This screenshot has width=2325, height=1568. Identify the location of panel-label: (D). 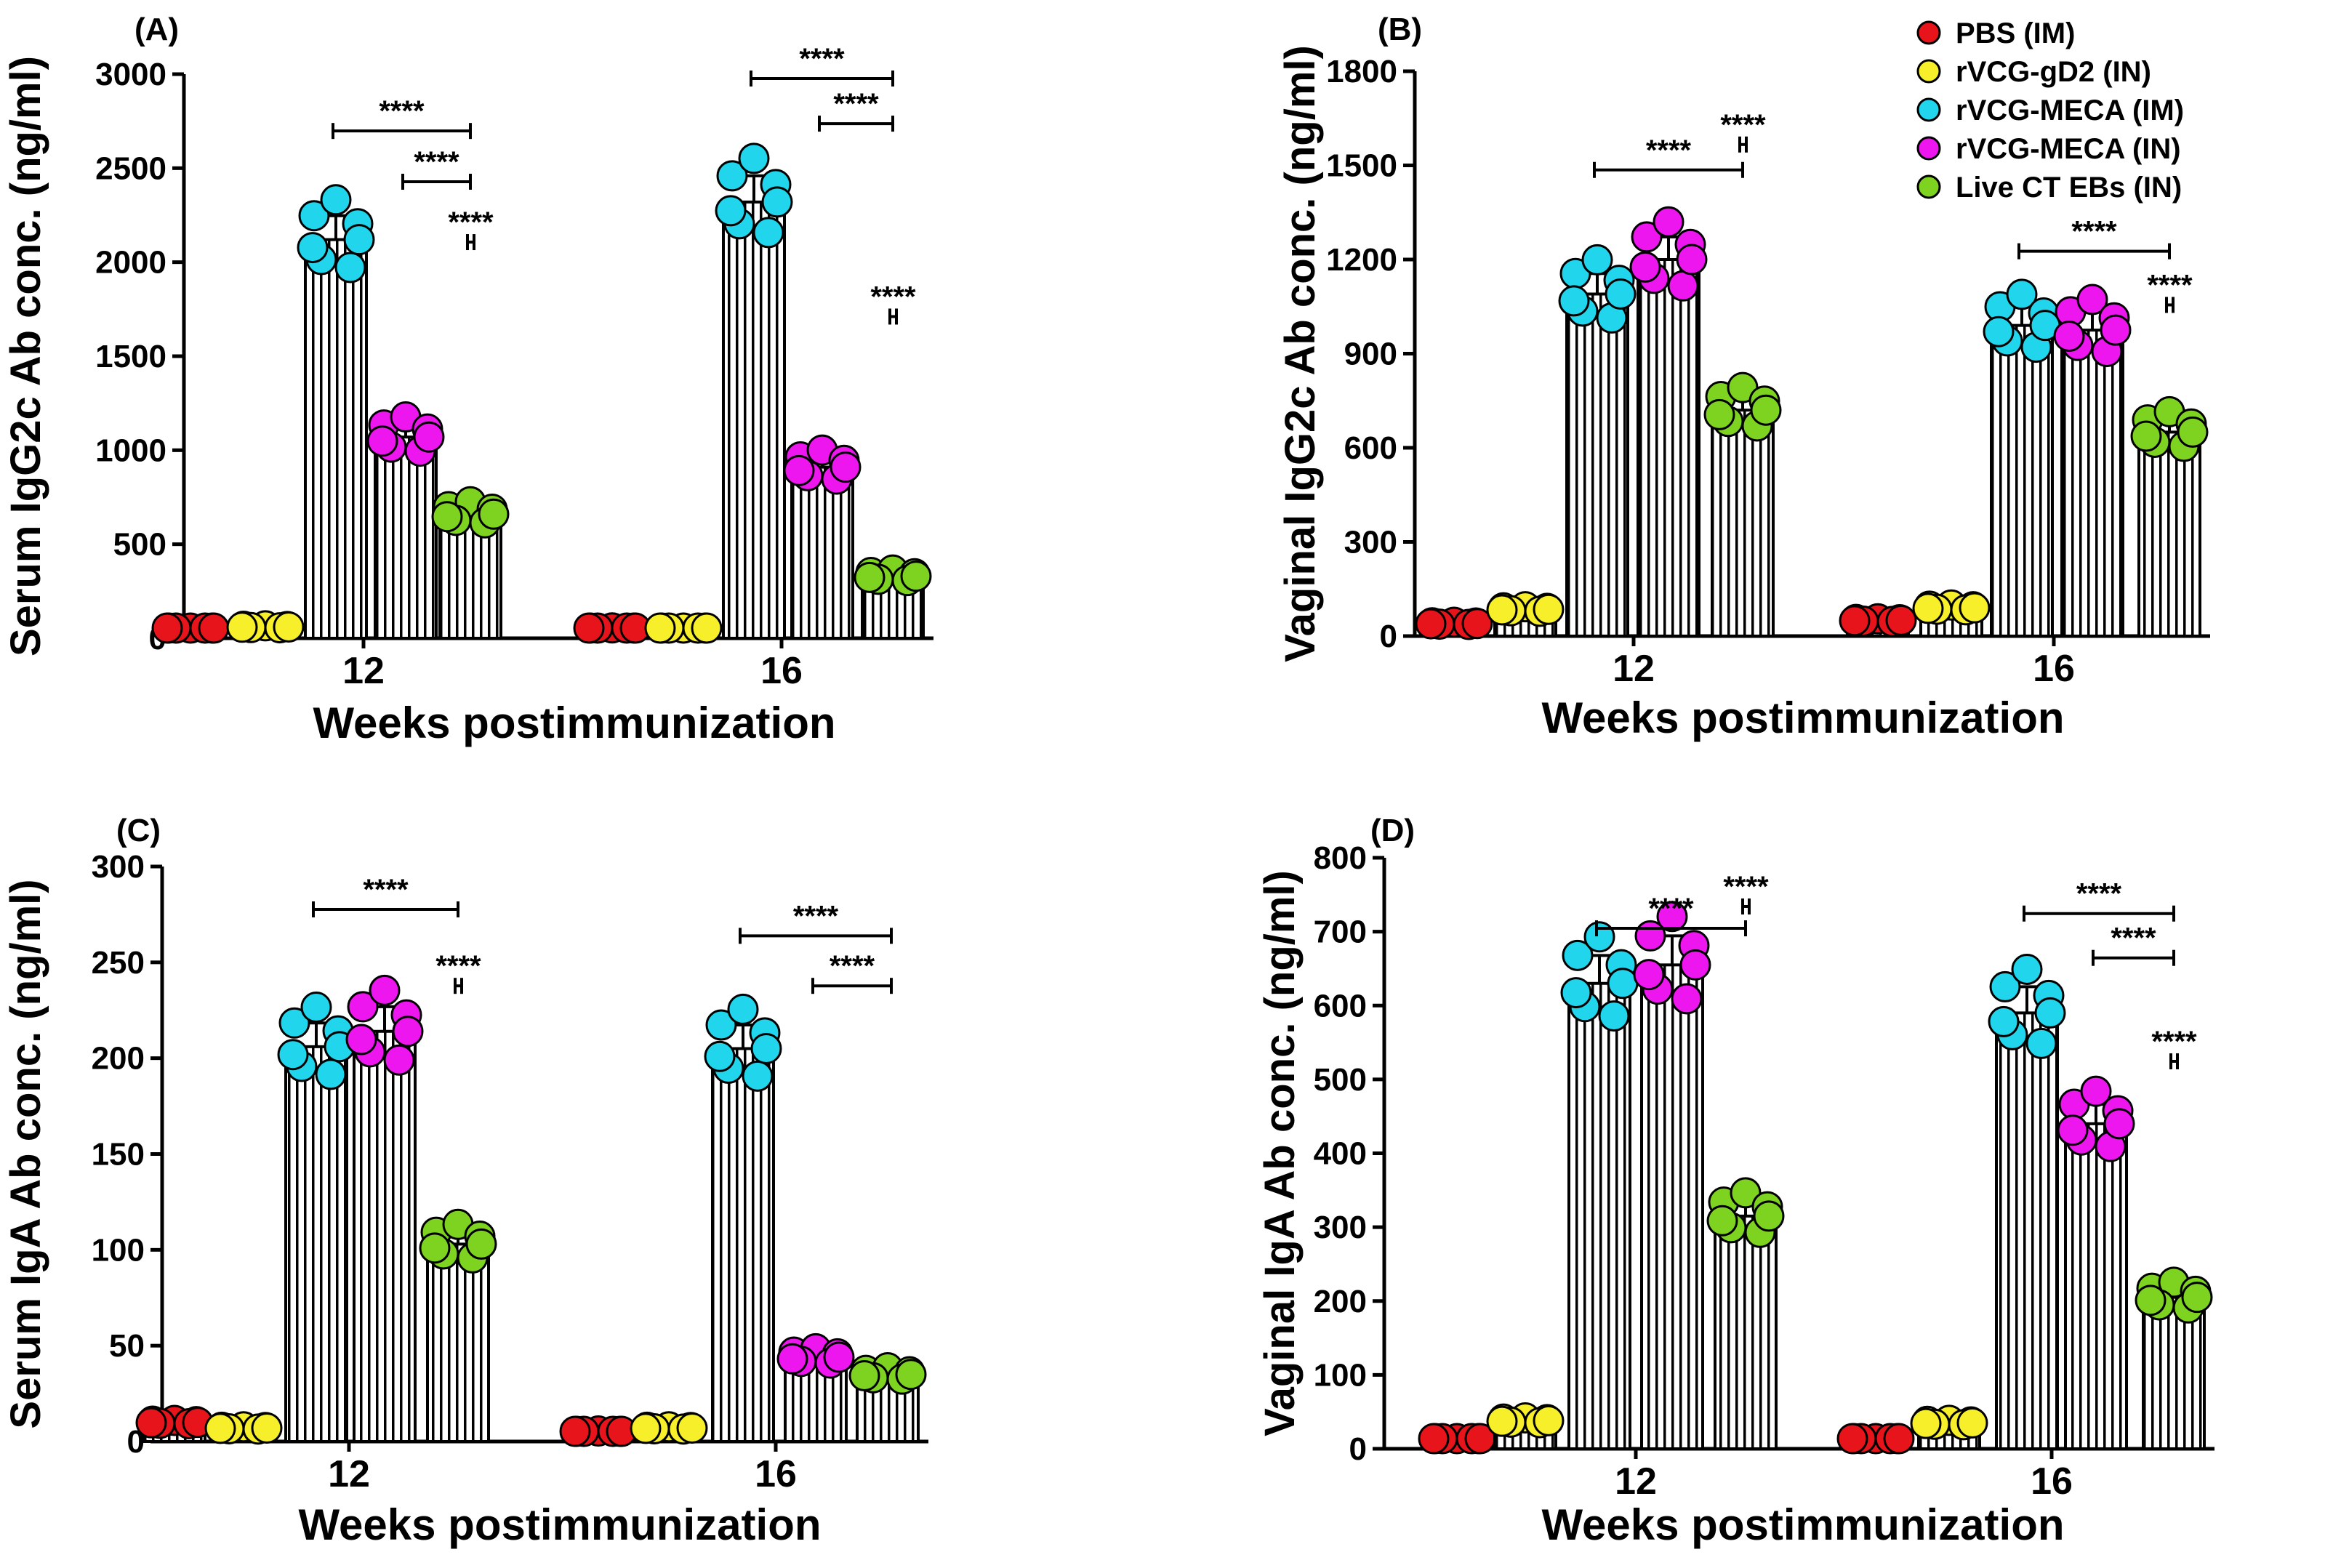
(1392, 830).